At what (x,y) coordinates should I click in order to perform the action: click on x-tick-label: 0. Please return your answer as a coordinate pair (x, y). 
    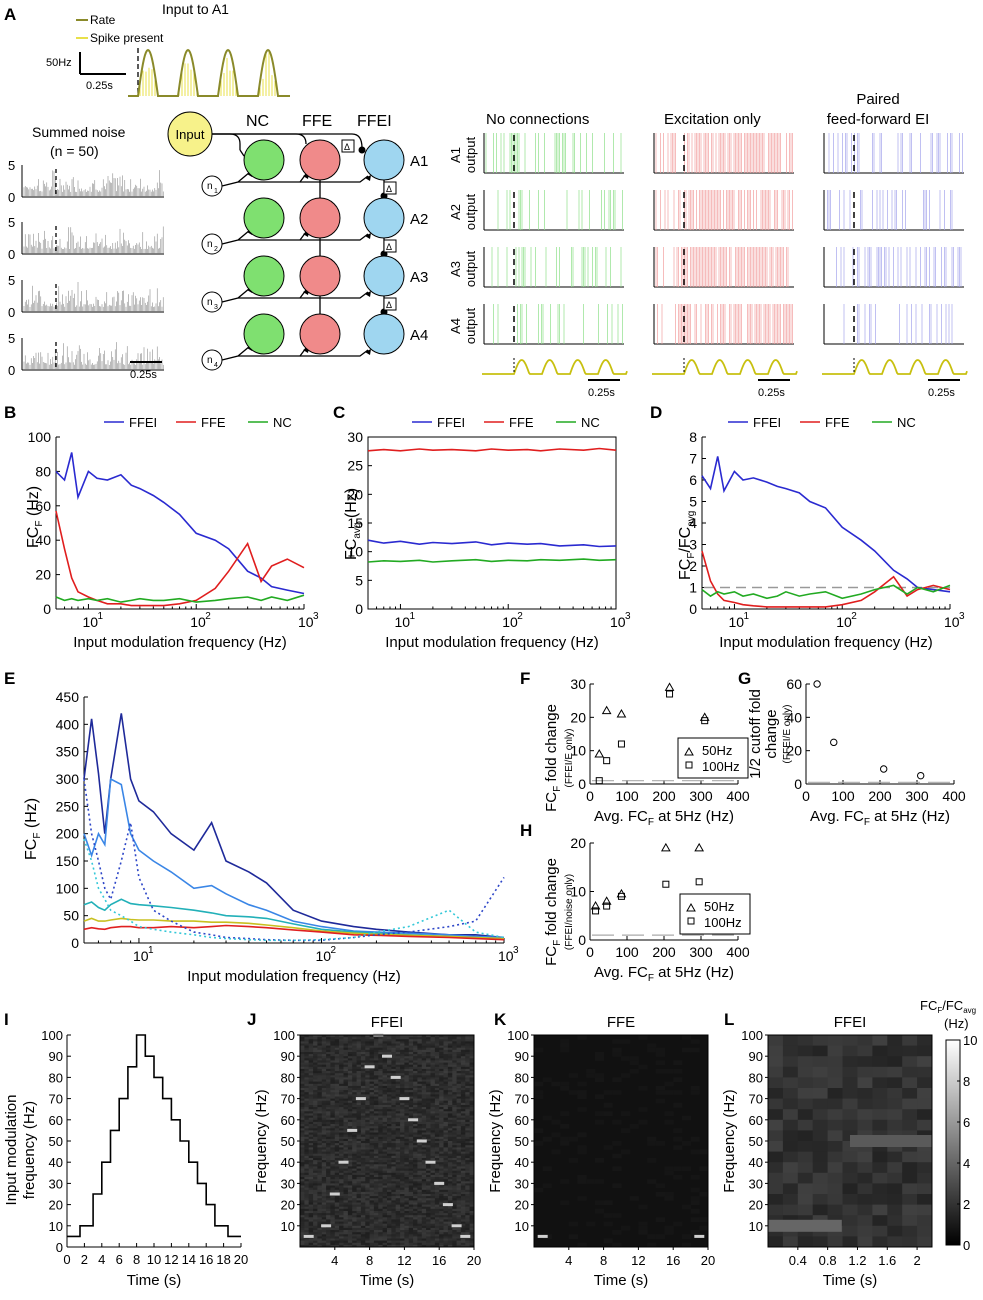
    Looking at the image, I should click on (806, 796).